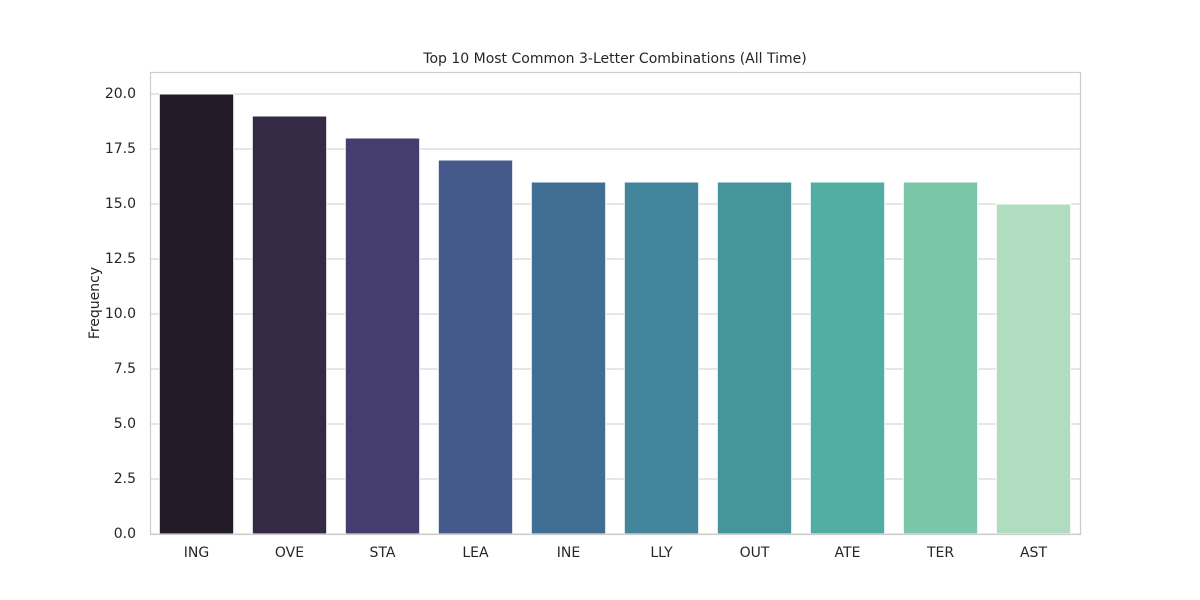  Describe the element at coordinates (125, 369) in the screenshot. I see `y-tick-label: 7.5` at that location.